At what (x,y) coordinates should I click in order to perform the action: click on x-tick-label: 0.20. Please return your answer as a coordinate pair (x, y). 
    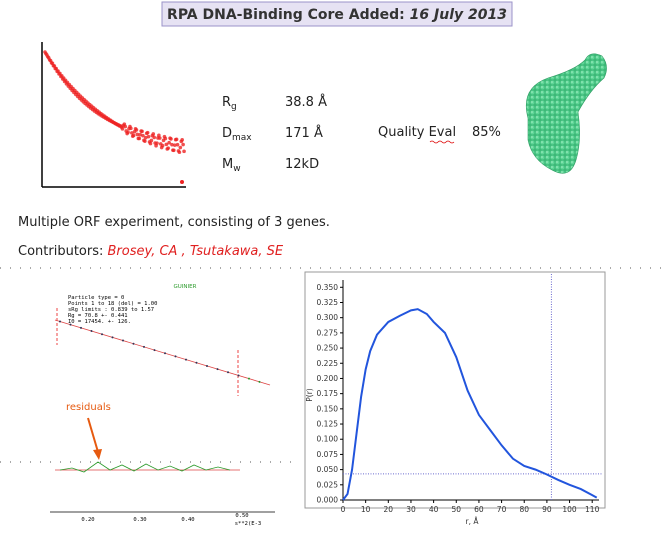
    Looking at the image, I should click on (87, 520).